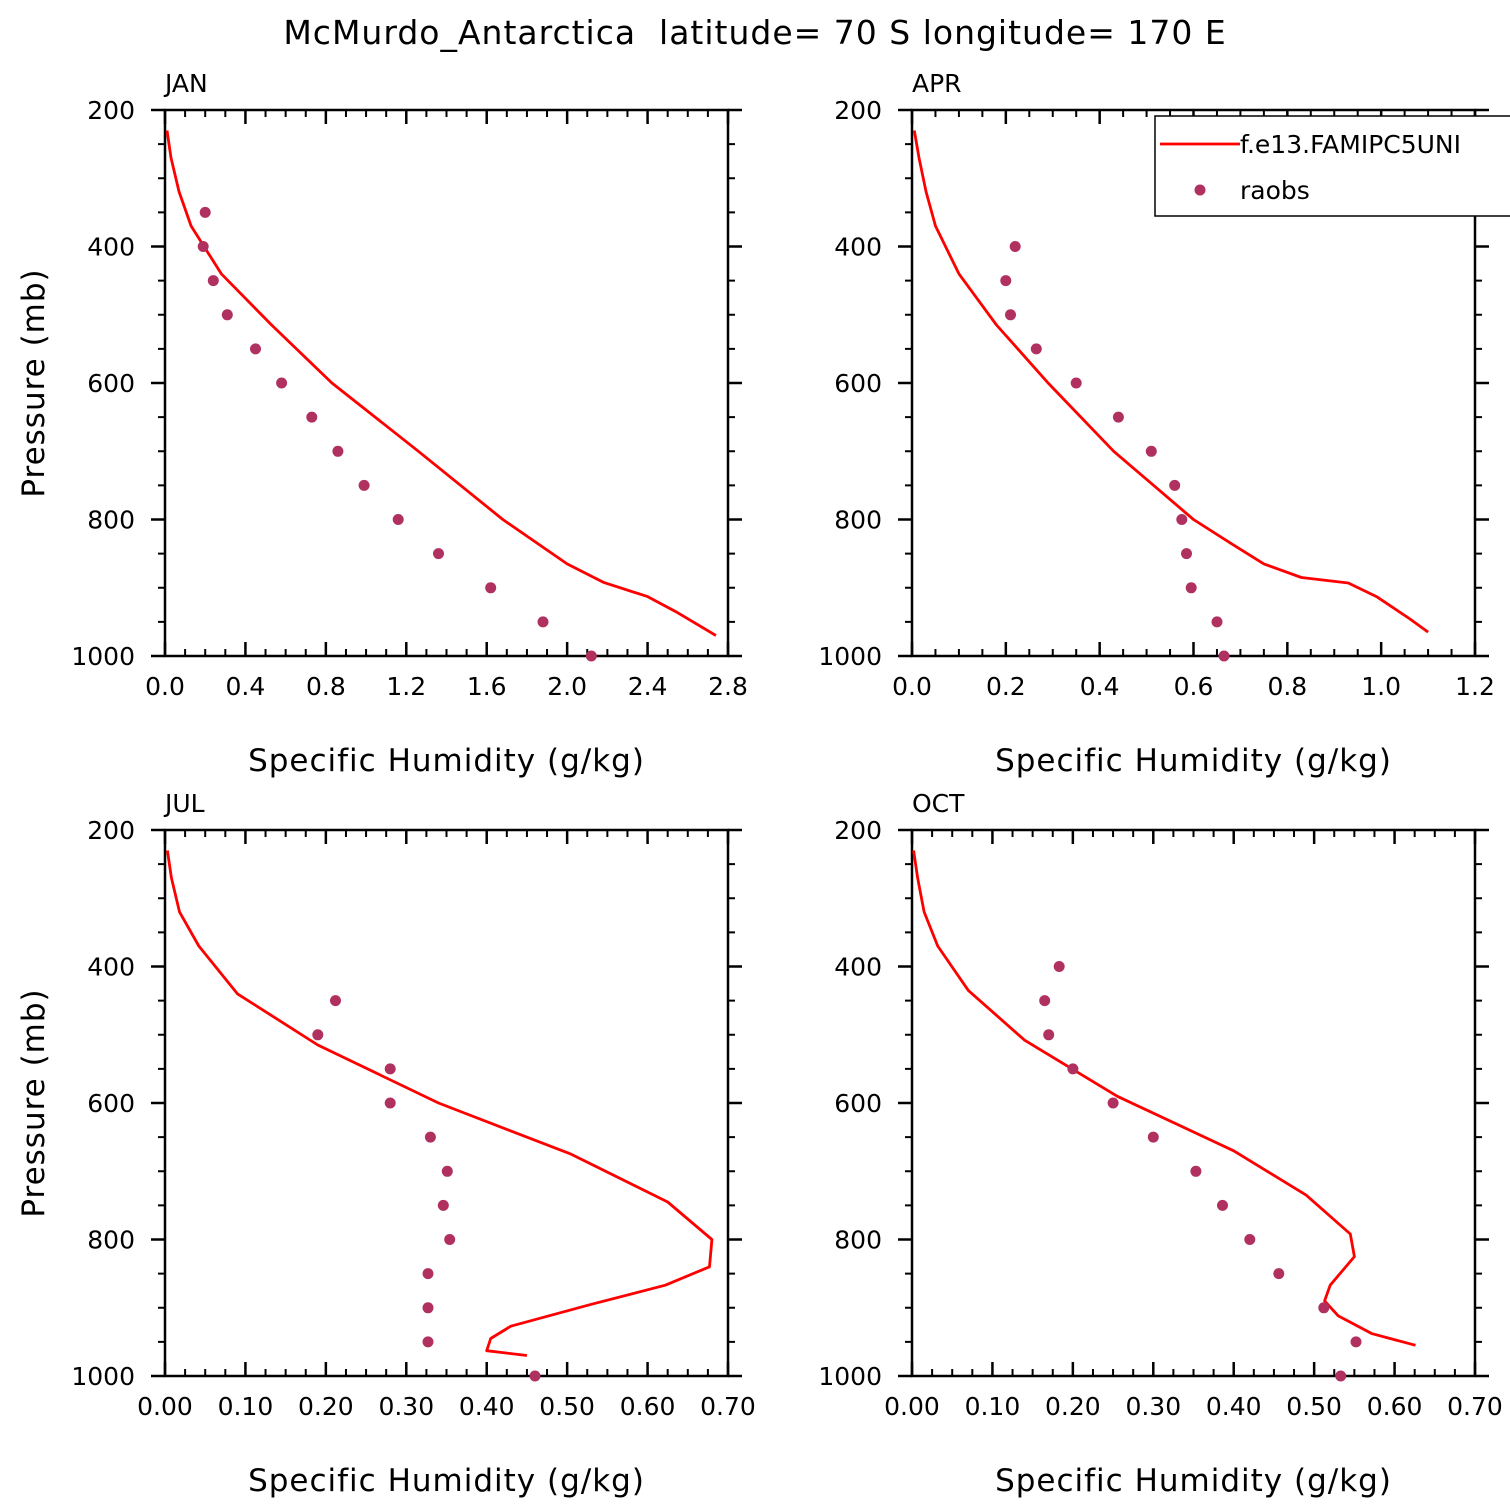 This screenshot has height=1510, width=1510. I want to click on legend-model-label: f.e13.FAMIPC5UNI, so click(1350, 144).